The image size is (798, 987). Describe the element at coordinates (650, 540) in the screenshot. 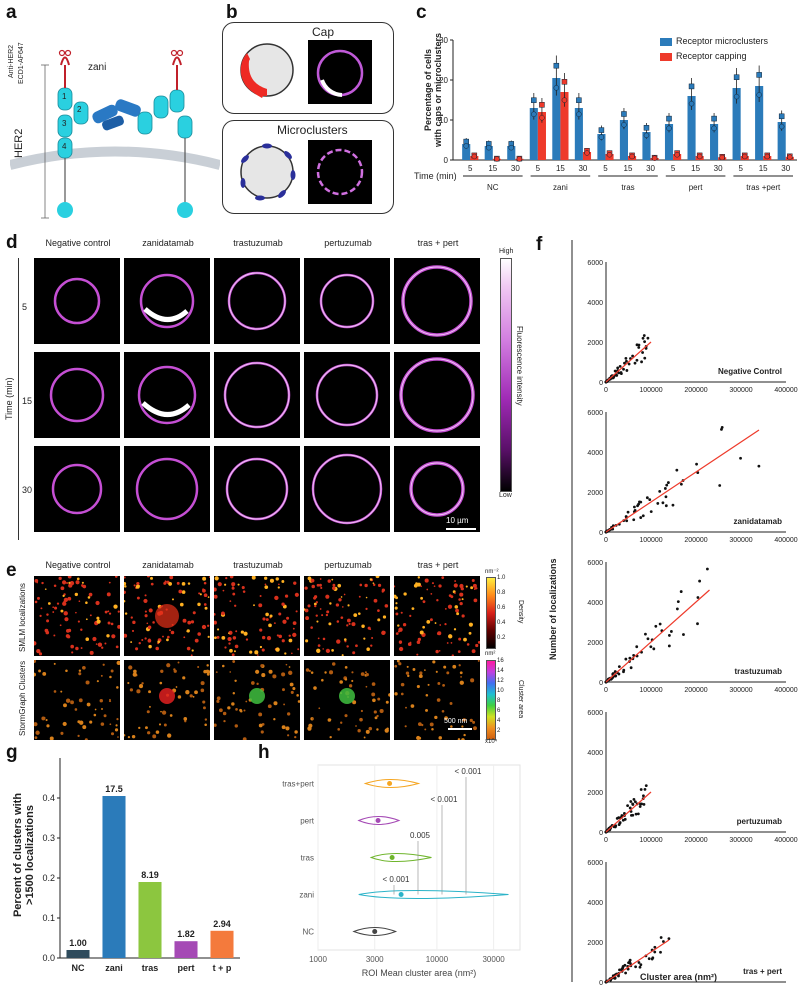

I see `f-xtick-label: 100000` at that location.